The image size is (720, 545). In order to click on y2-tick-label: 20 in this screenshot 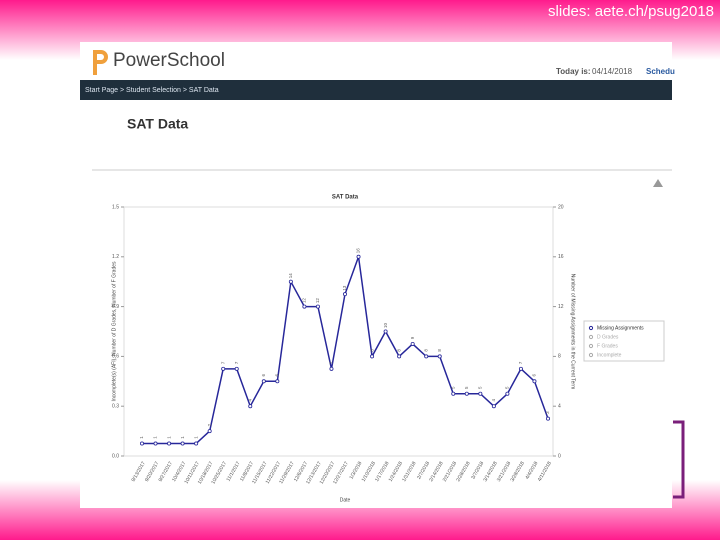, I will do `click(561, 207)`.